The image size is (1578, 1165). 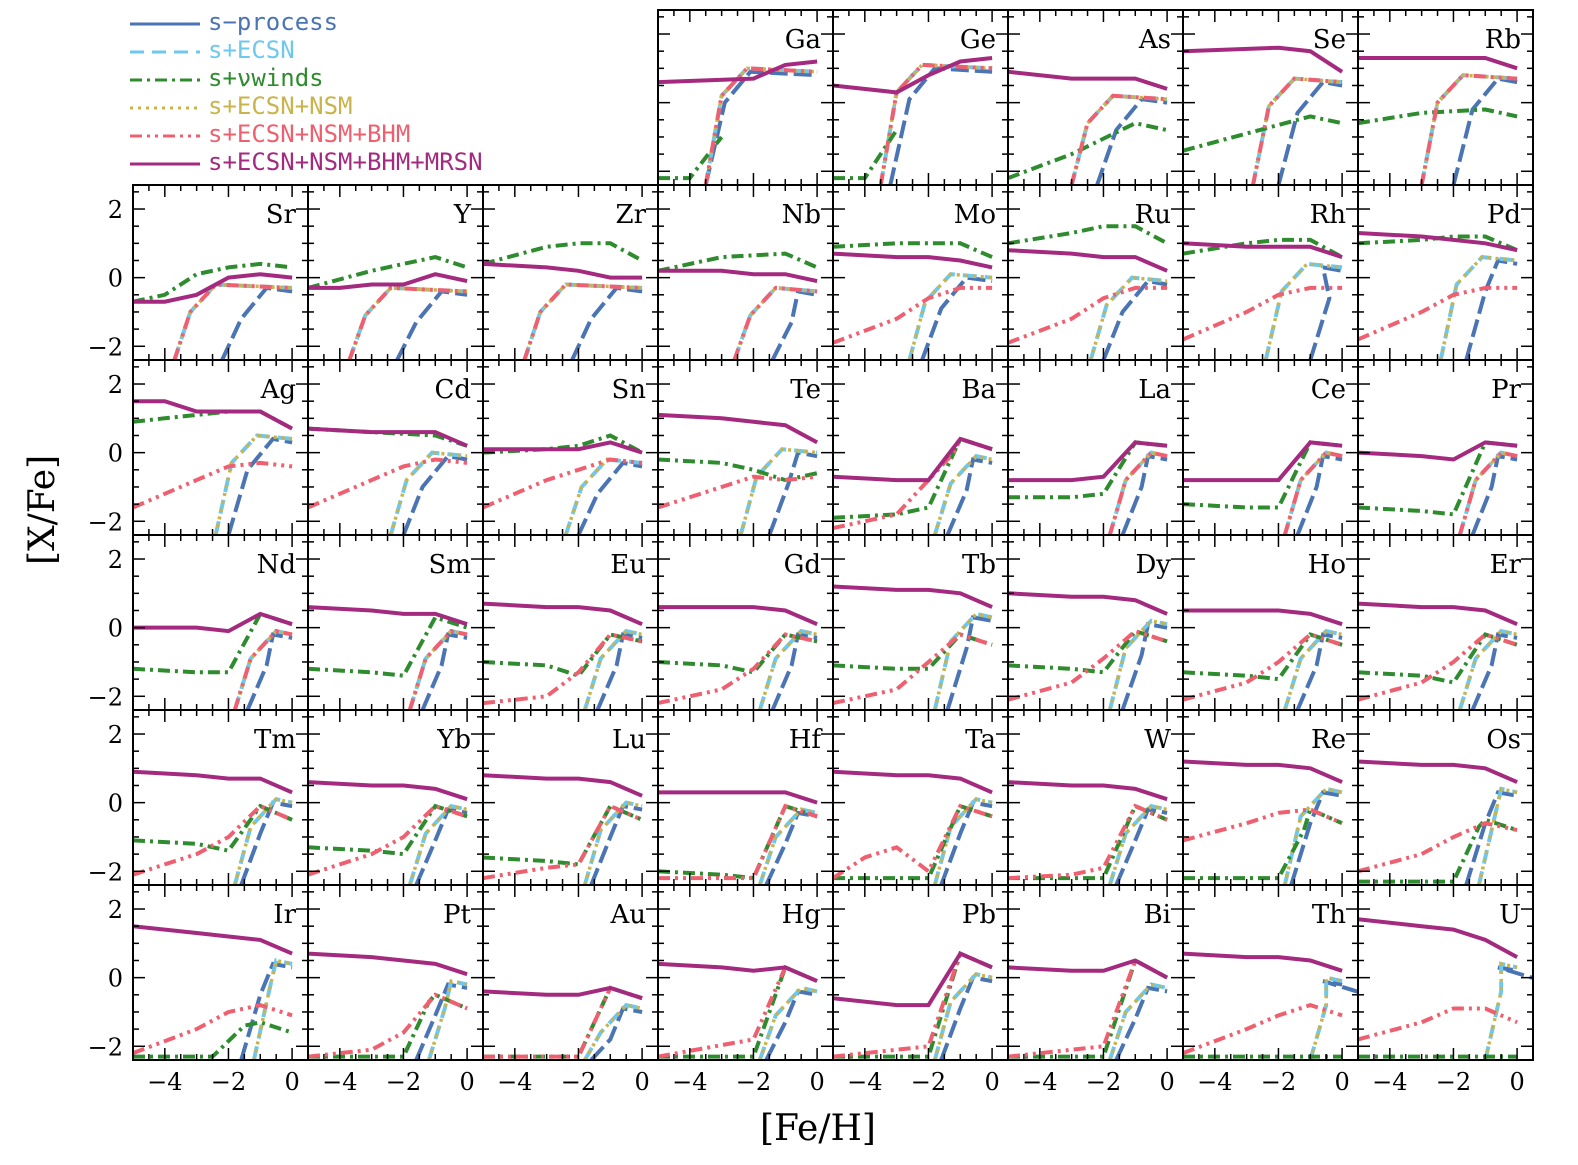 What do you see at coordinates (570, 272) in the screenshot?
I see `panel-zr: Zr` at bounding box center [570, 272].